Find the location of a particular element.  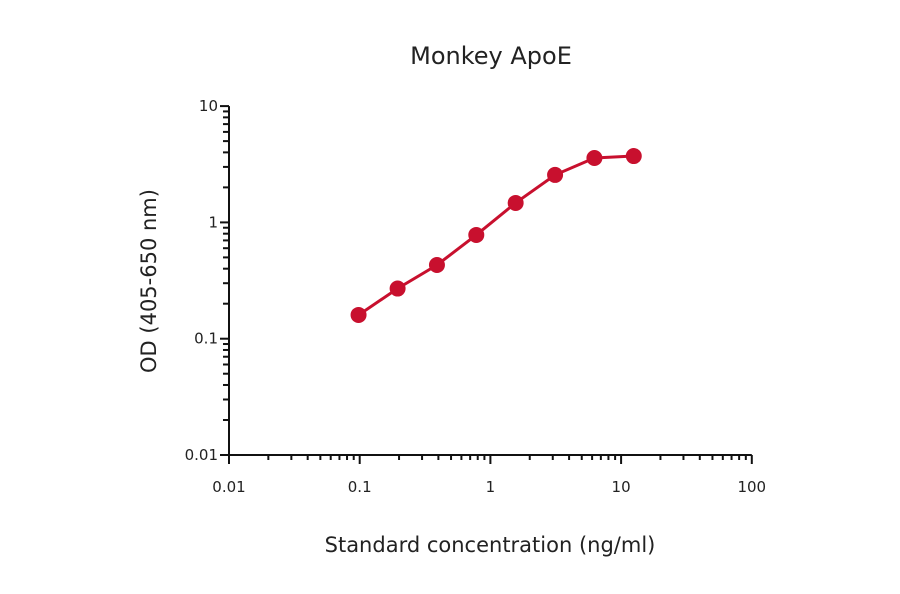

y-tick-label: 1 is located at coordinates (213, 222).